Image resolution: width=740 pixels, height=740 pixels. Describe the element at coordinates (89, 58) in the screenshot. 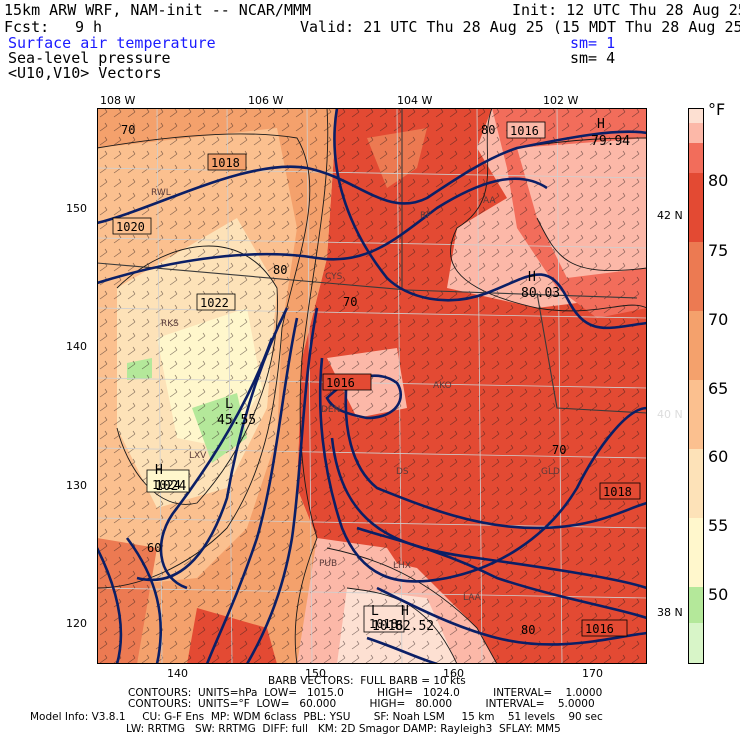

I see `field-slp: Sea-level pressure` at that location.